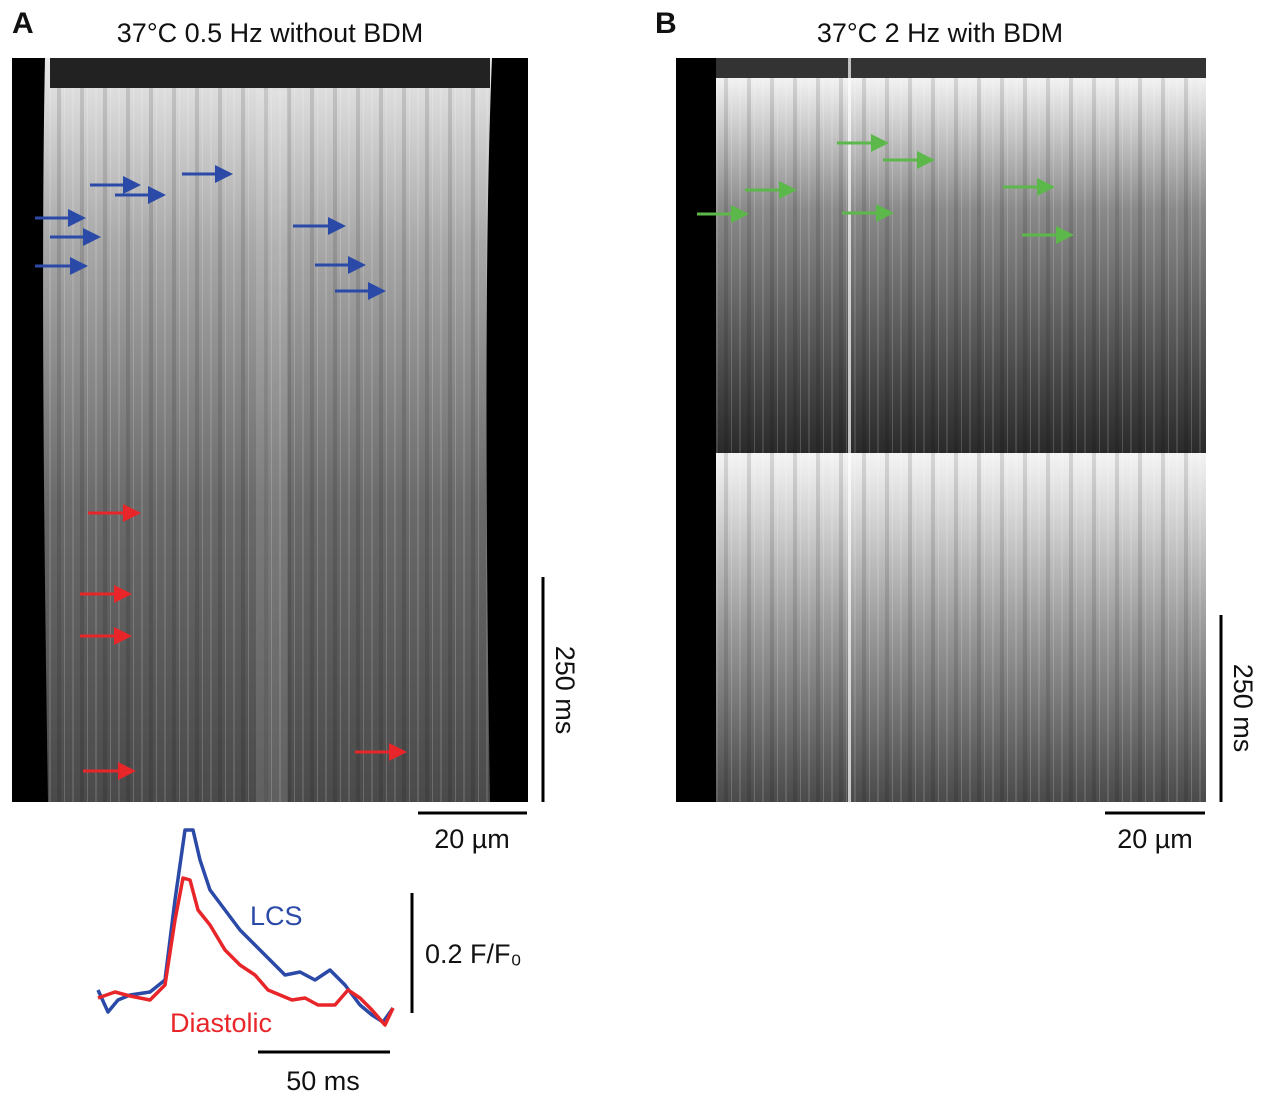  I want to click on legend-label: LCS, so click(276, 916).